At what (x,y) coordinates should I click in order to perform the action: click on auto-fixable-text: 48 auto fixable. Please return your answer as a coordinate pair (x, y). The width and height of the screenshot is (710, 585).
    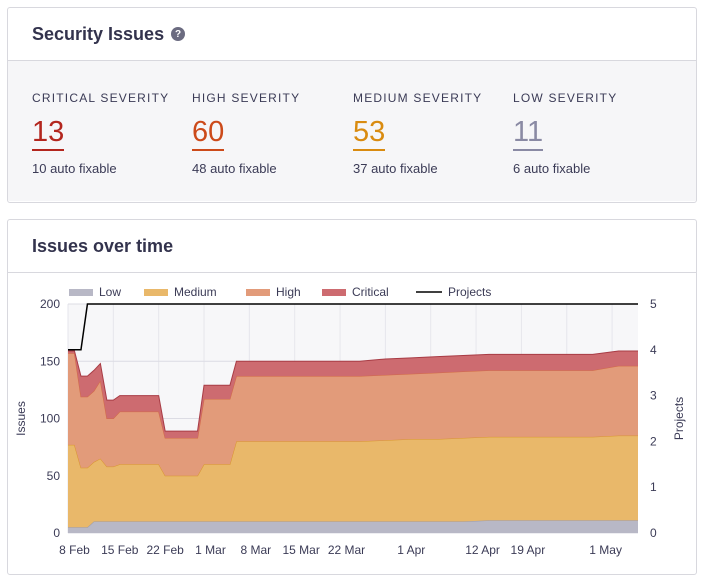
    Looking at the image, I should click on (234, 168).